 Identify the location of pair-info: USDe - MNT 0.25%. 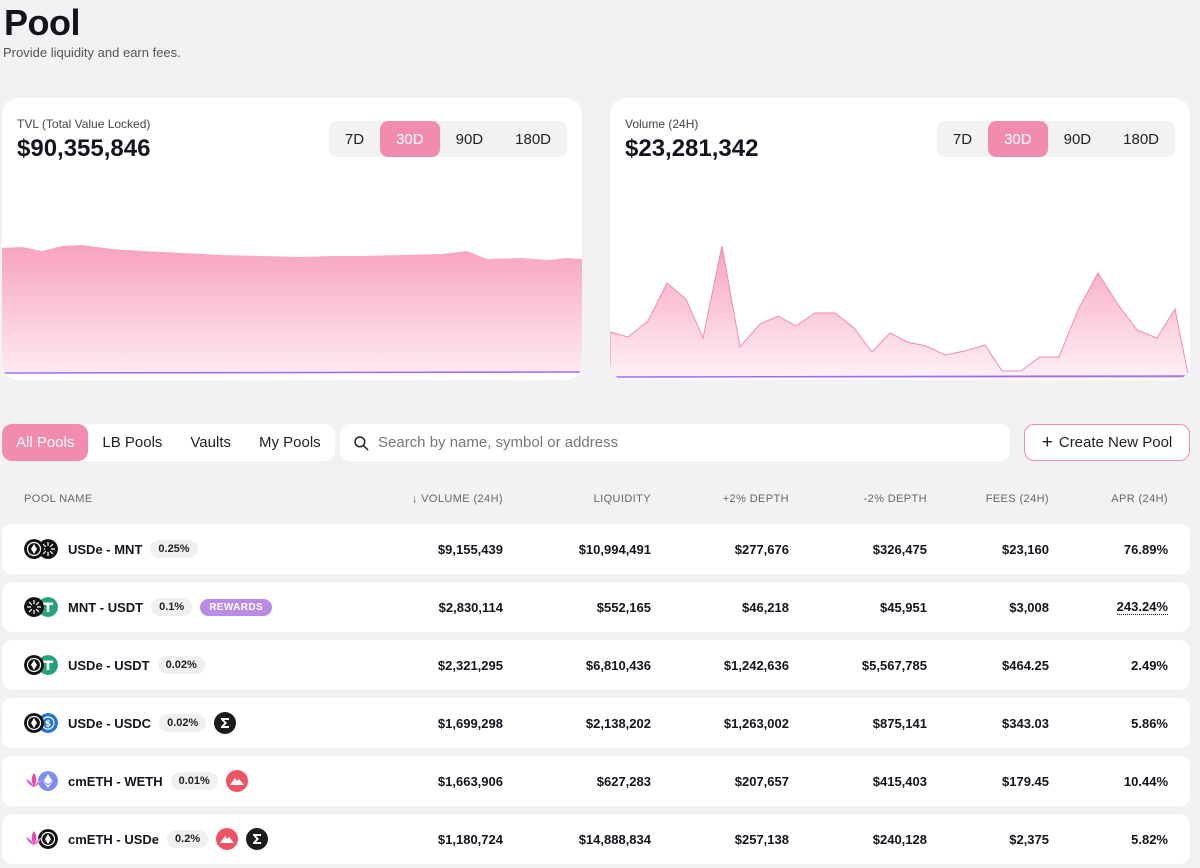
(133, 549).